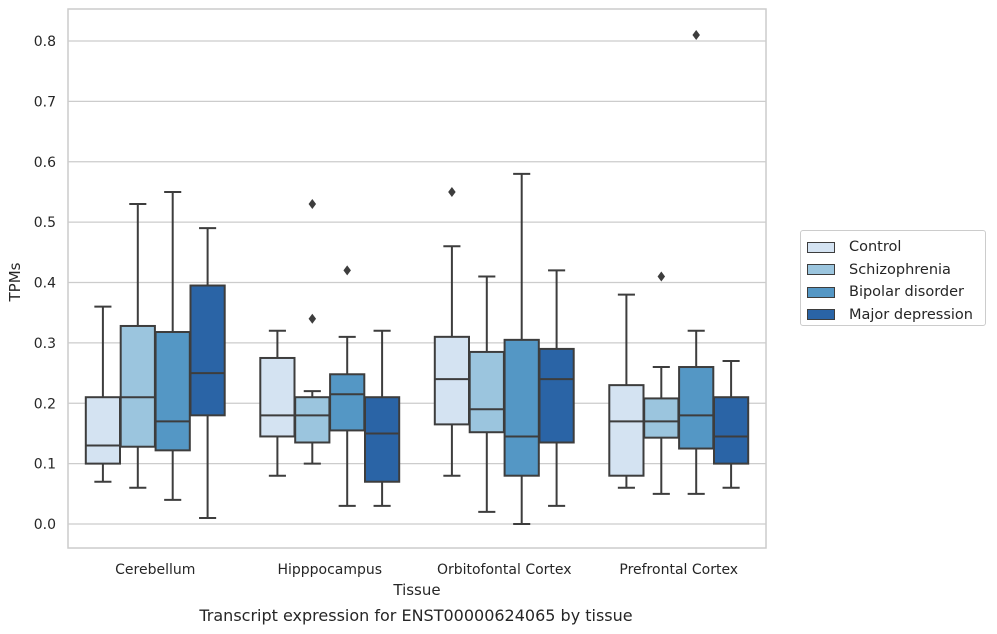  I want to click on y-tick-label: 0.2, so click(45, 404).